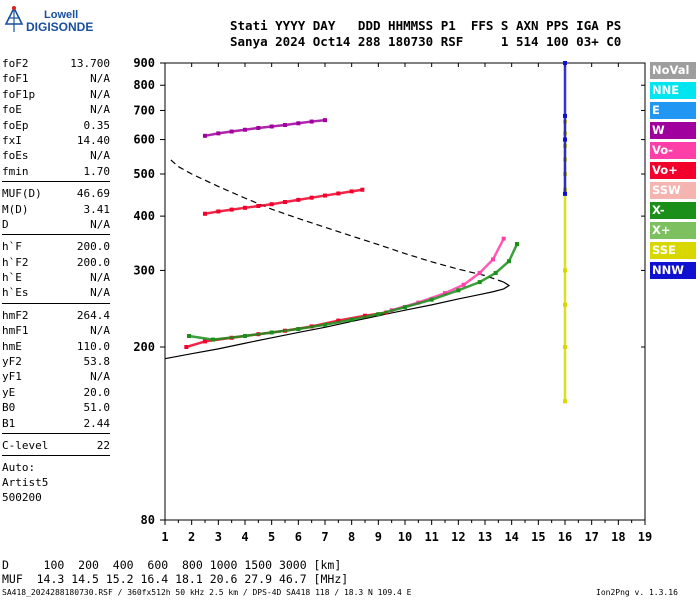  I want to click on param-row: C-level 22, so click(56, 445).